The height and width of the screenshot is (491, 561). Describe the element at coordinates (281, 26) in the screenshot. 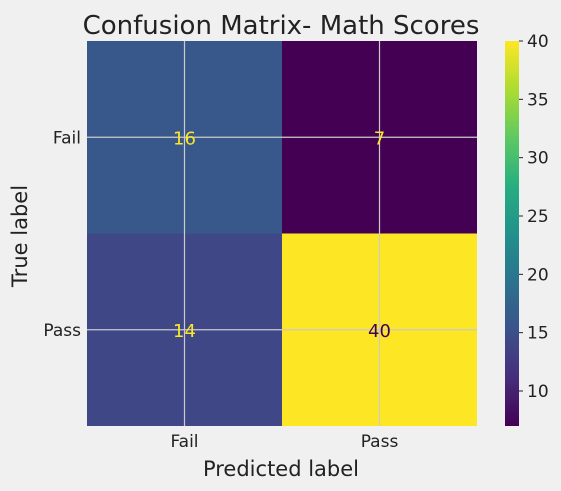

I see `chart-title: Confusion Matrix- Math Scores` at that location.